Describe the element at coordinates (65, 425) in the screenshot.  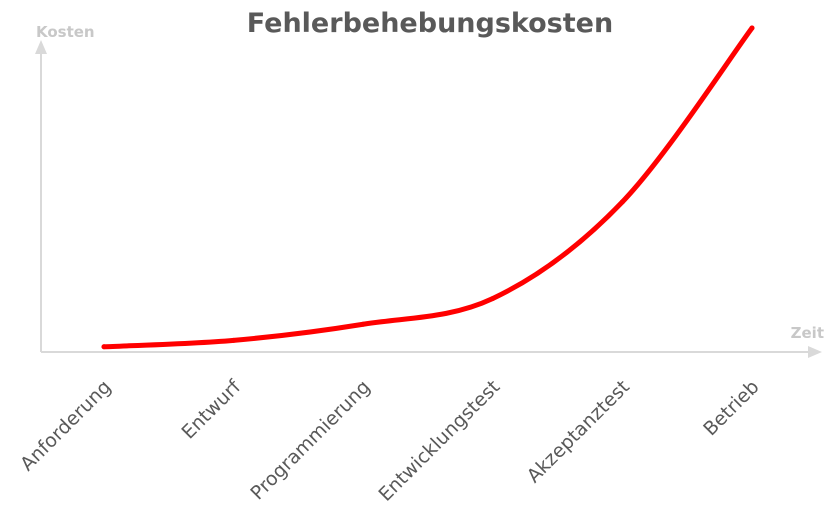
I see `x-tick-label: Anforderung` at that location.